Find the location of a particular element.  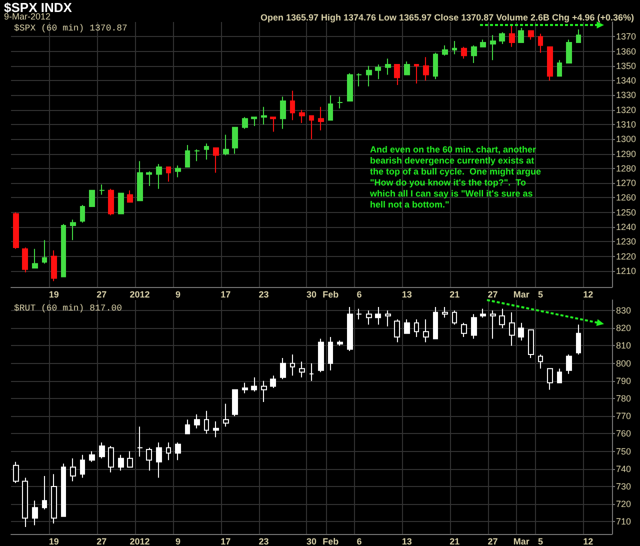

y-tick-label: 1270 is located at coordinates (626, 183).